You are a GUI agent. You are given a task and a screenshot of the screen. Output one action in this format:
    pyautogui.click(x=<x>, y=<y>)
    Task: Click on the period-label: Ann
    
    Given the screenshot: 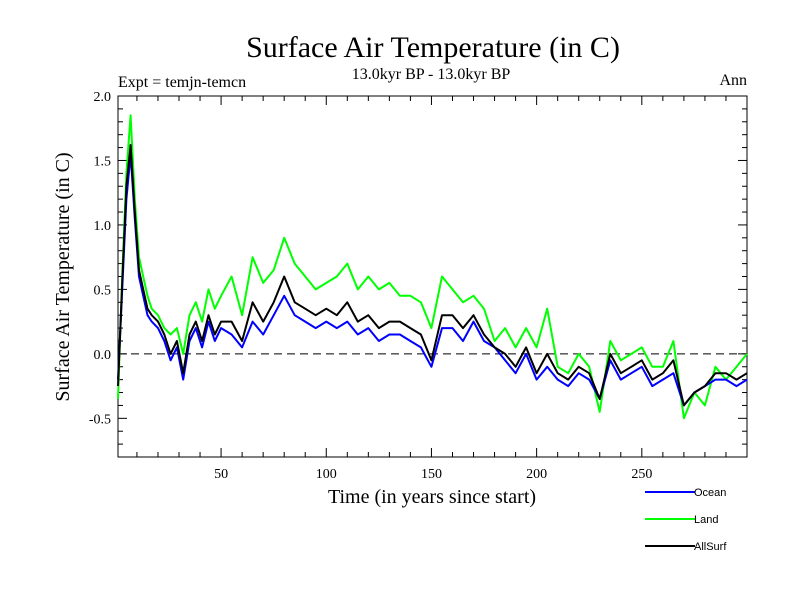 What is the action you would take?
    pyautogui.click(x=733, y=80)
    